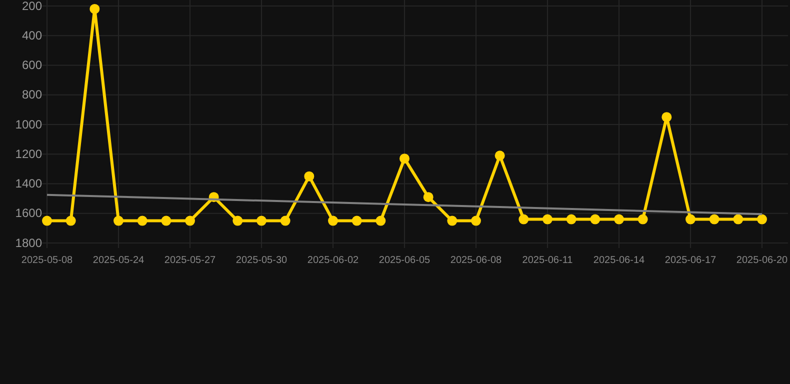  What do you see at coordinates (619, 260) in the screenshot?
I see `x-tick-label: 2025-06-14` at bounding box center [619, 260].